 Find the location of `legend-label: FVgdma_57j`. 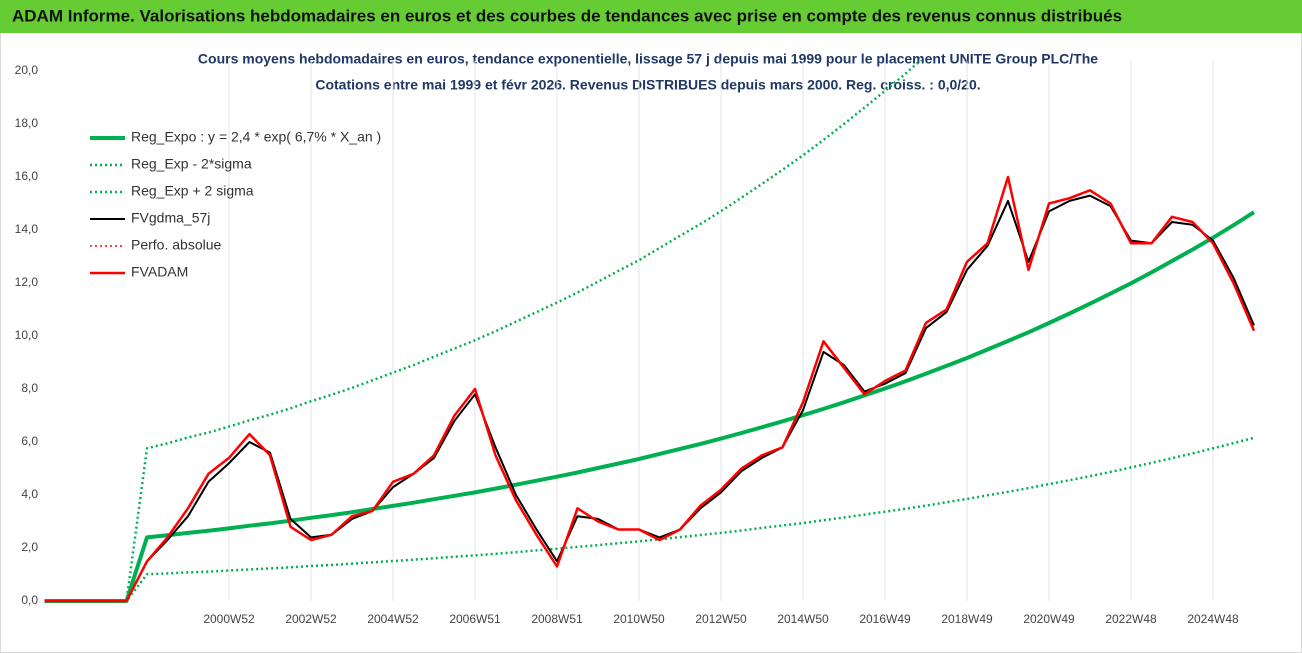

legend-label: FVgdma_57j is located at coordinates (170, 218).